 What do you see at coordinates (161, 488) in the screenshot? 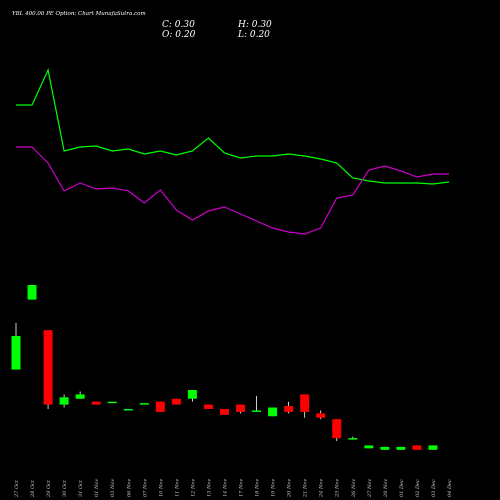
I see `x-tick-label: 10 Nov` at bounding box center [161, 488].